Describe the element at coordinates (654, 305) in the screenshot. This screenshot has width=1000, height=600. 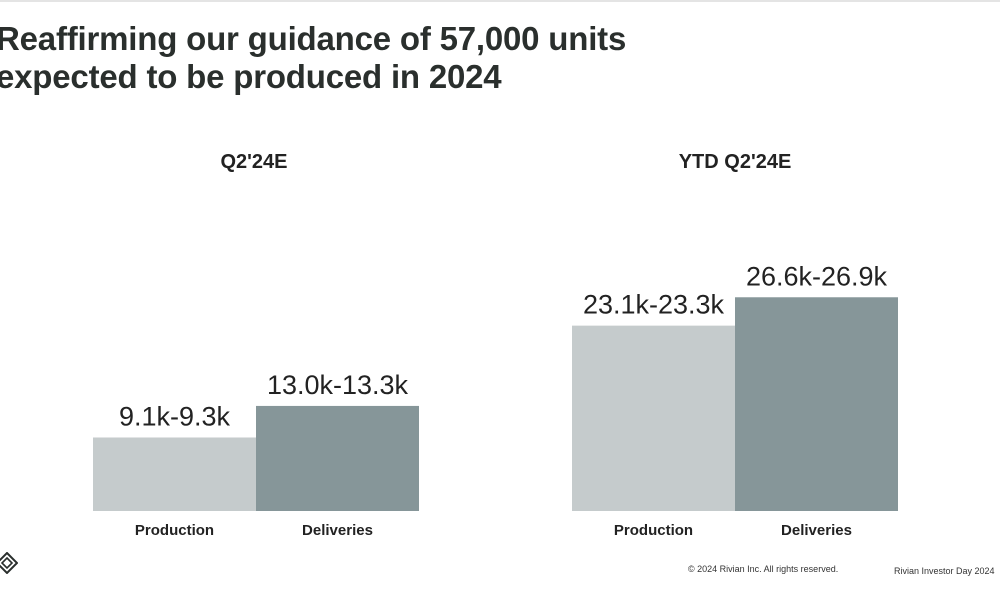
I see `bar-value-label: 23.1k-23.3k` at that location.